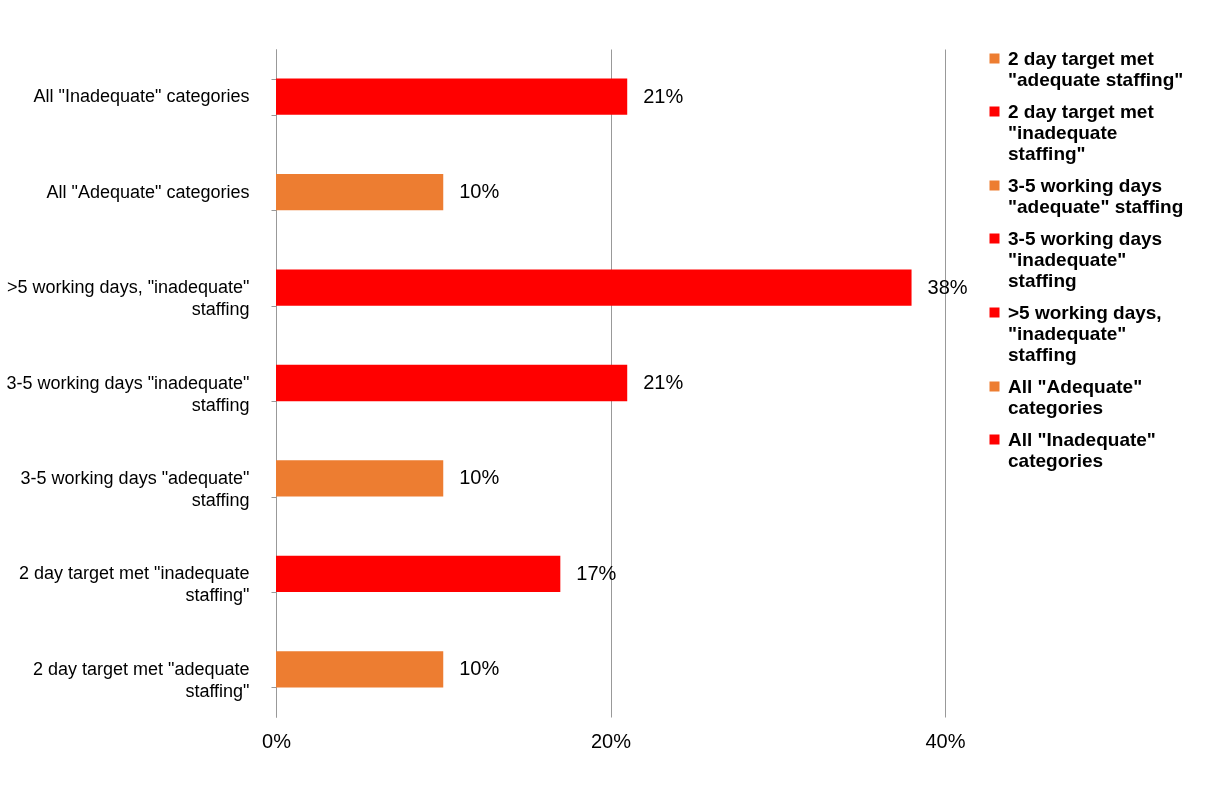 The height and width of the screenshot is (791, 1206). What do you see at coordinates (128, 393) in the screenshot?
I see `y-tick-label: 3-5 working days "inadequate" staffing` at bounding box center [128, 393].